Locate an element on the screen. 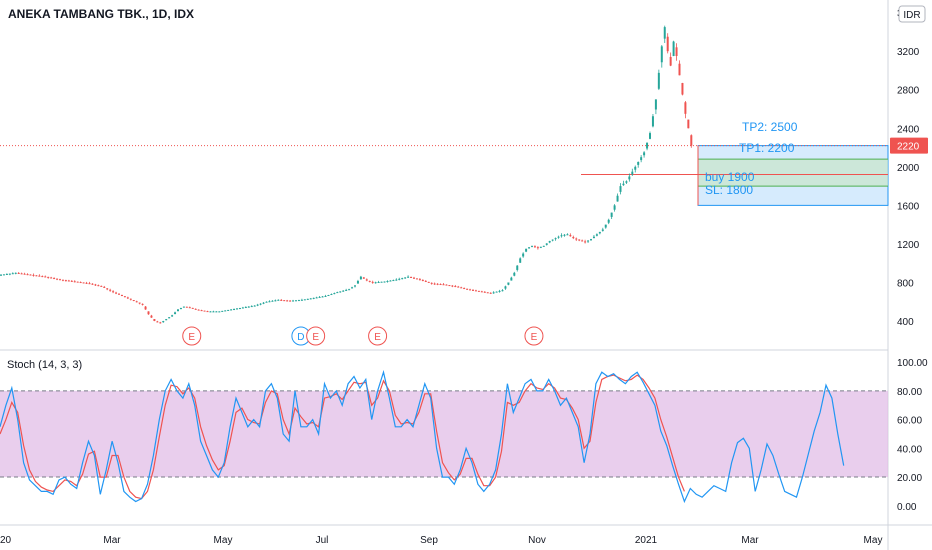 The height and width of the screenshot is (550, 932). stoch-tick-label: 0.00 is located at coordinates (907, 507).